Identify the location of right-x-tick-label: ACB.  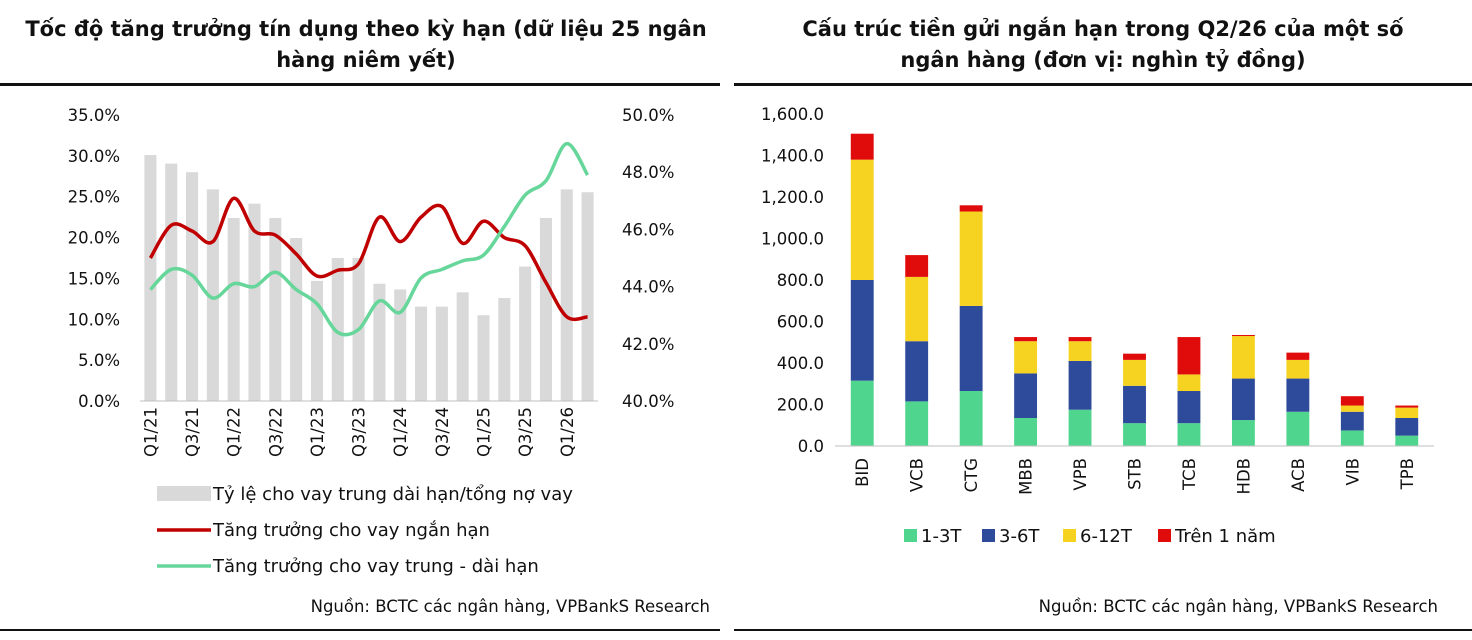
(1298, 475).